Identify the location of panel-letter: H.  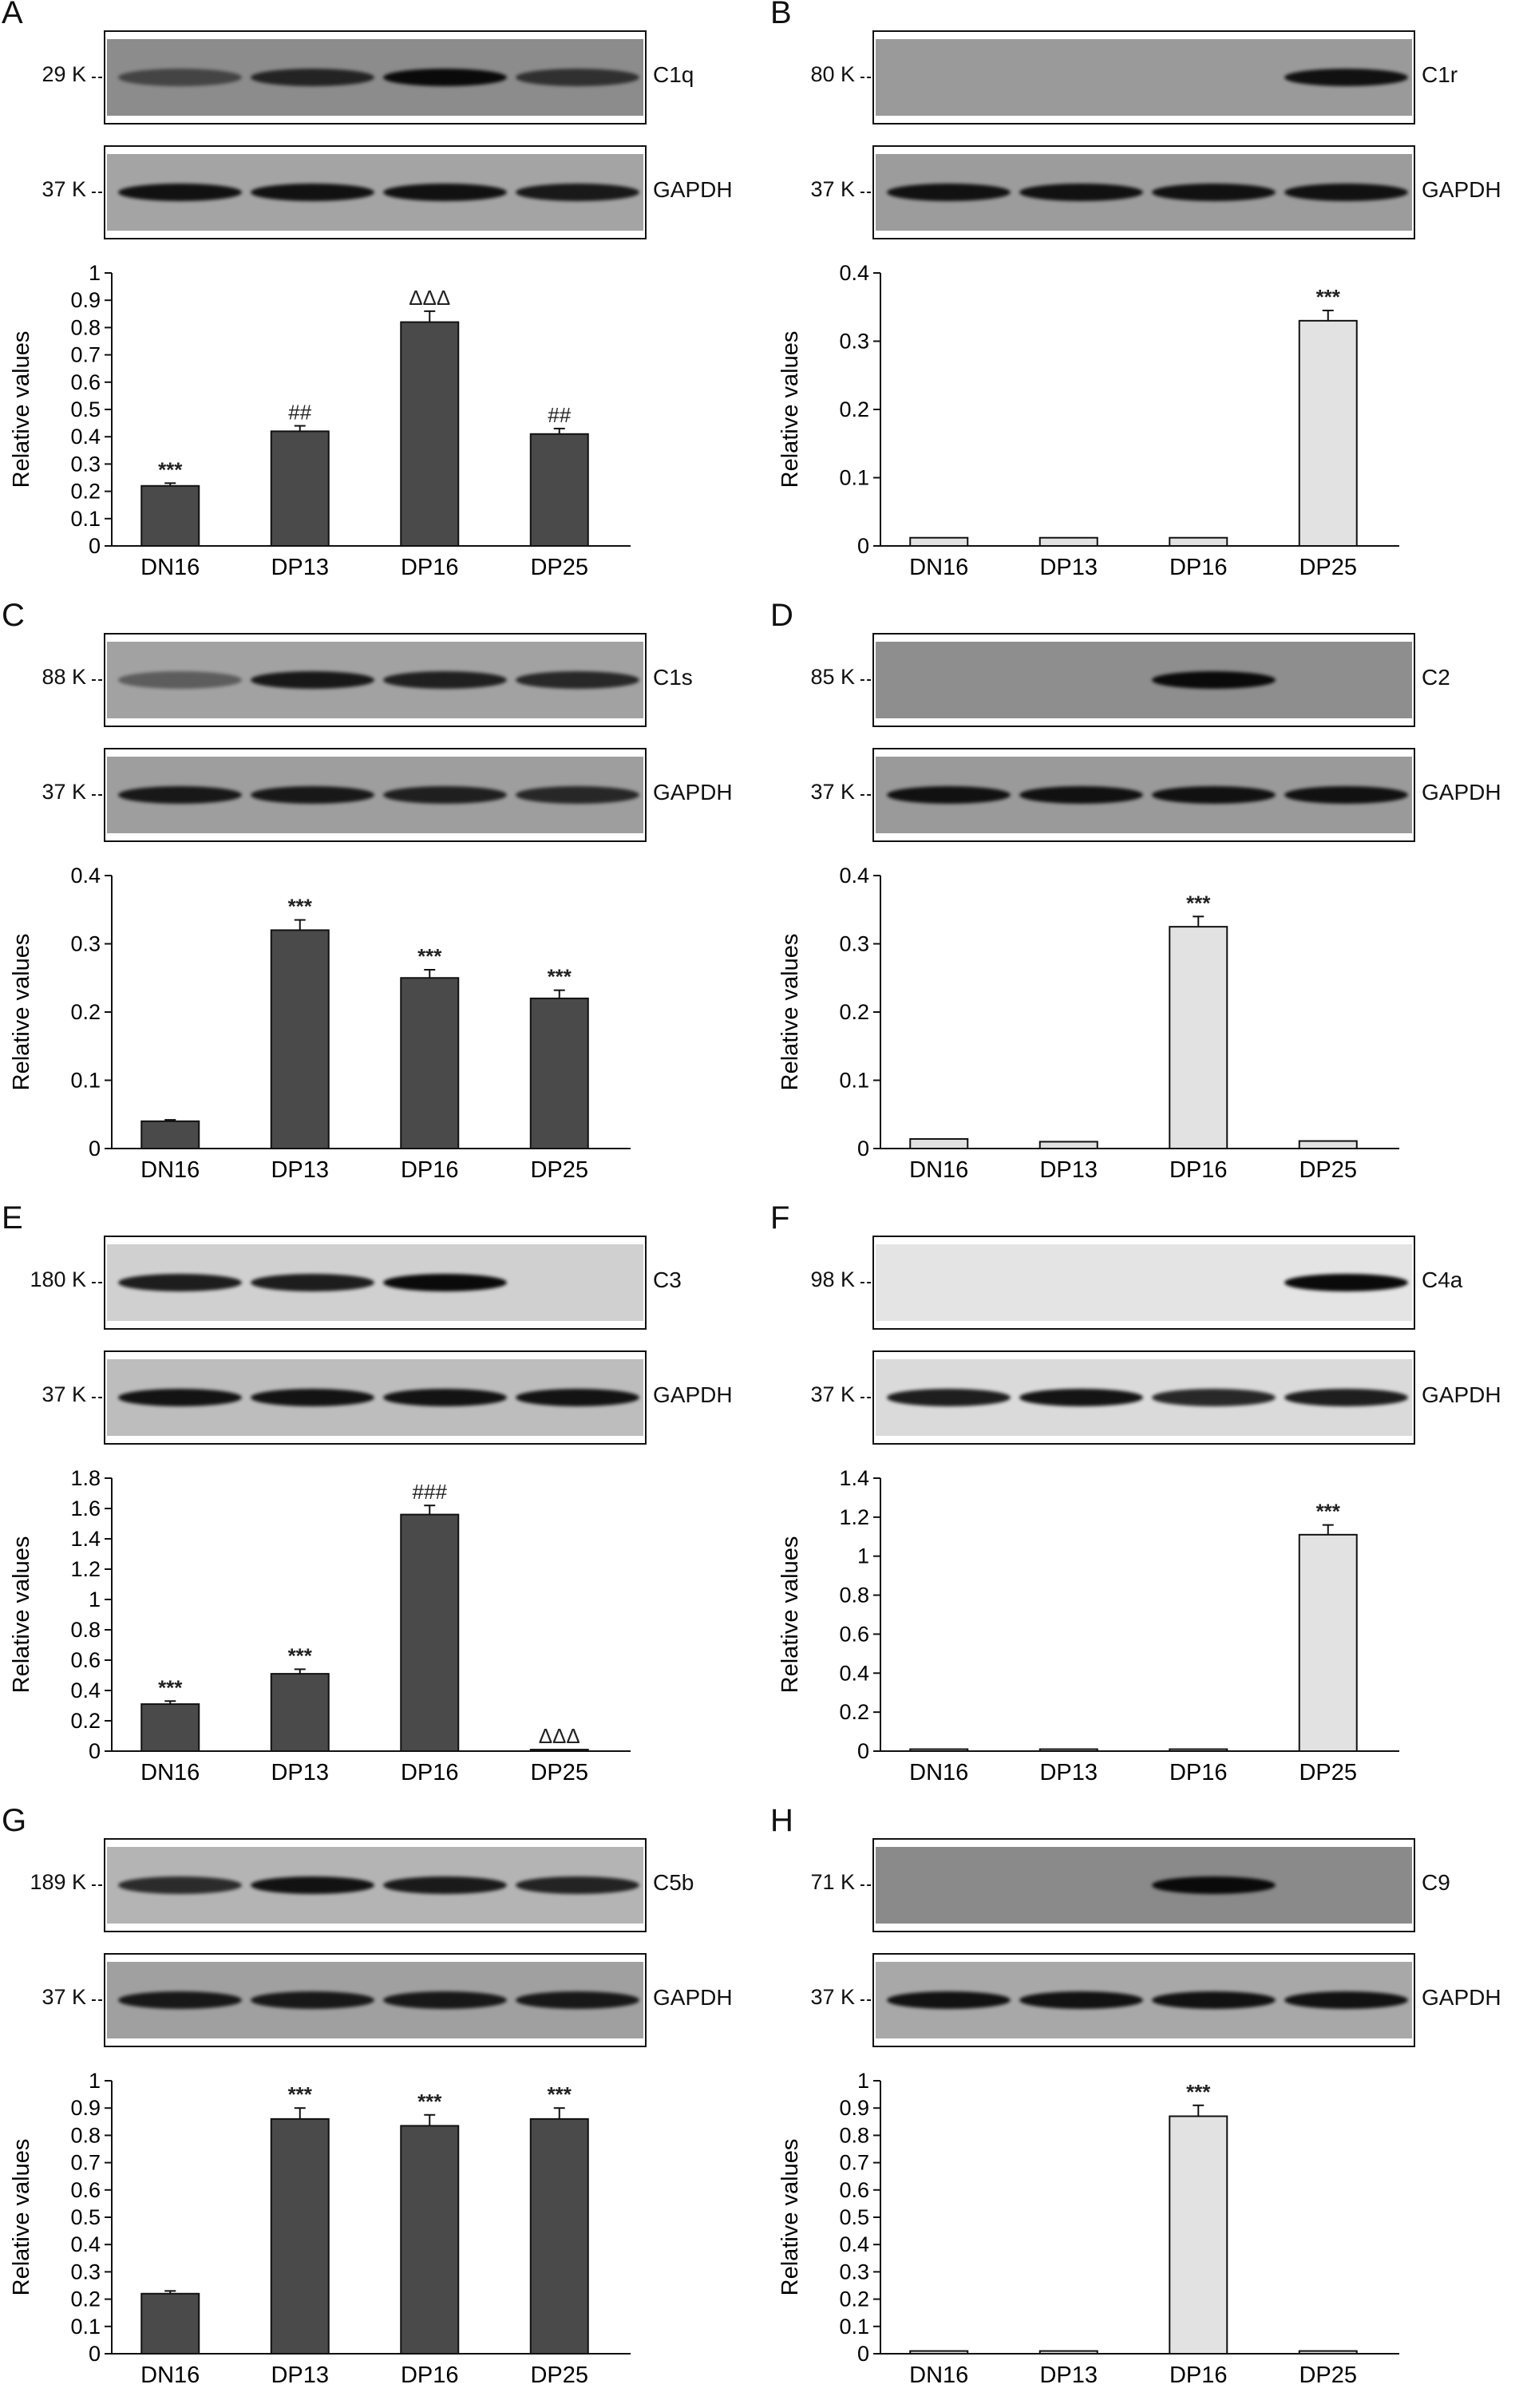
(781, 1820).